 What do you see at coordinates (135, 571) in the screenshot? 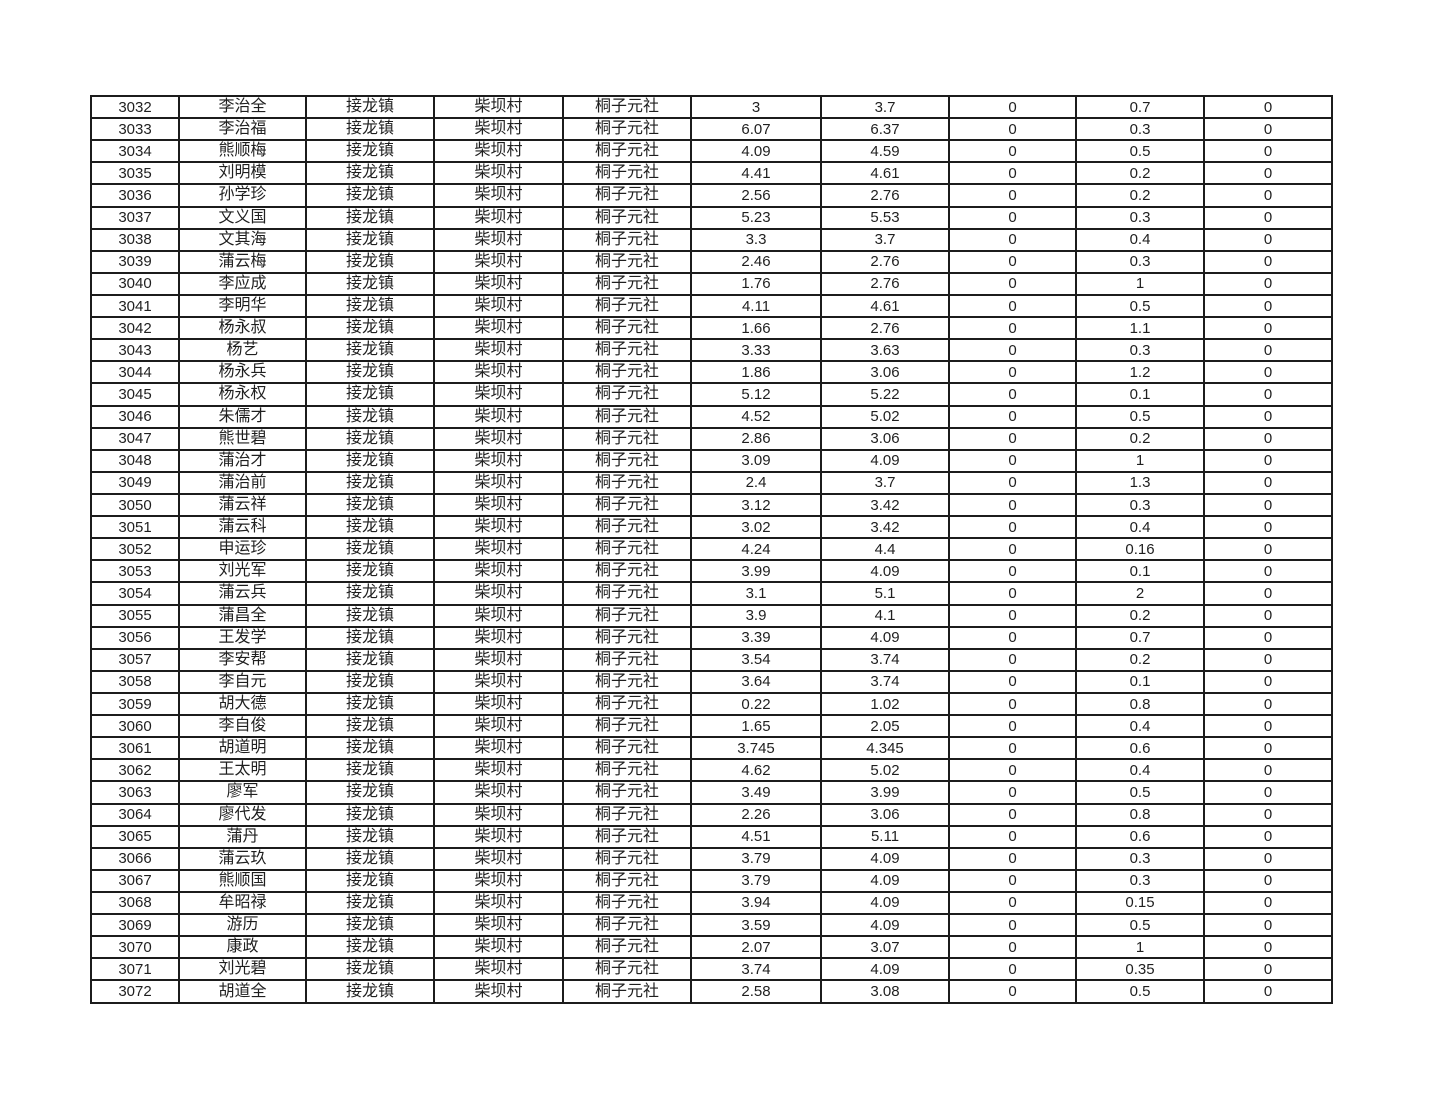
I see `cell-id: 3053` at bounding box center [135, 571].